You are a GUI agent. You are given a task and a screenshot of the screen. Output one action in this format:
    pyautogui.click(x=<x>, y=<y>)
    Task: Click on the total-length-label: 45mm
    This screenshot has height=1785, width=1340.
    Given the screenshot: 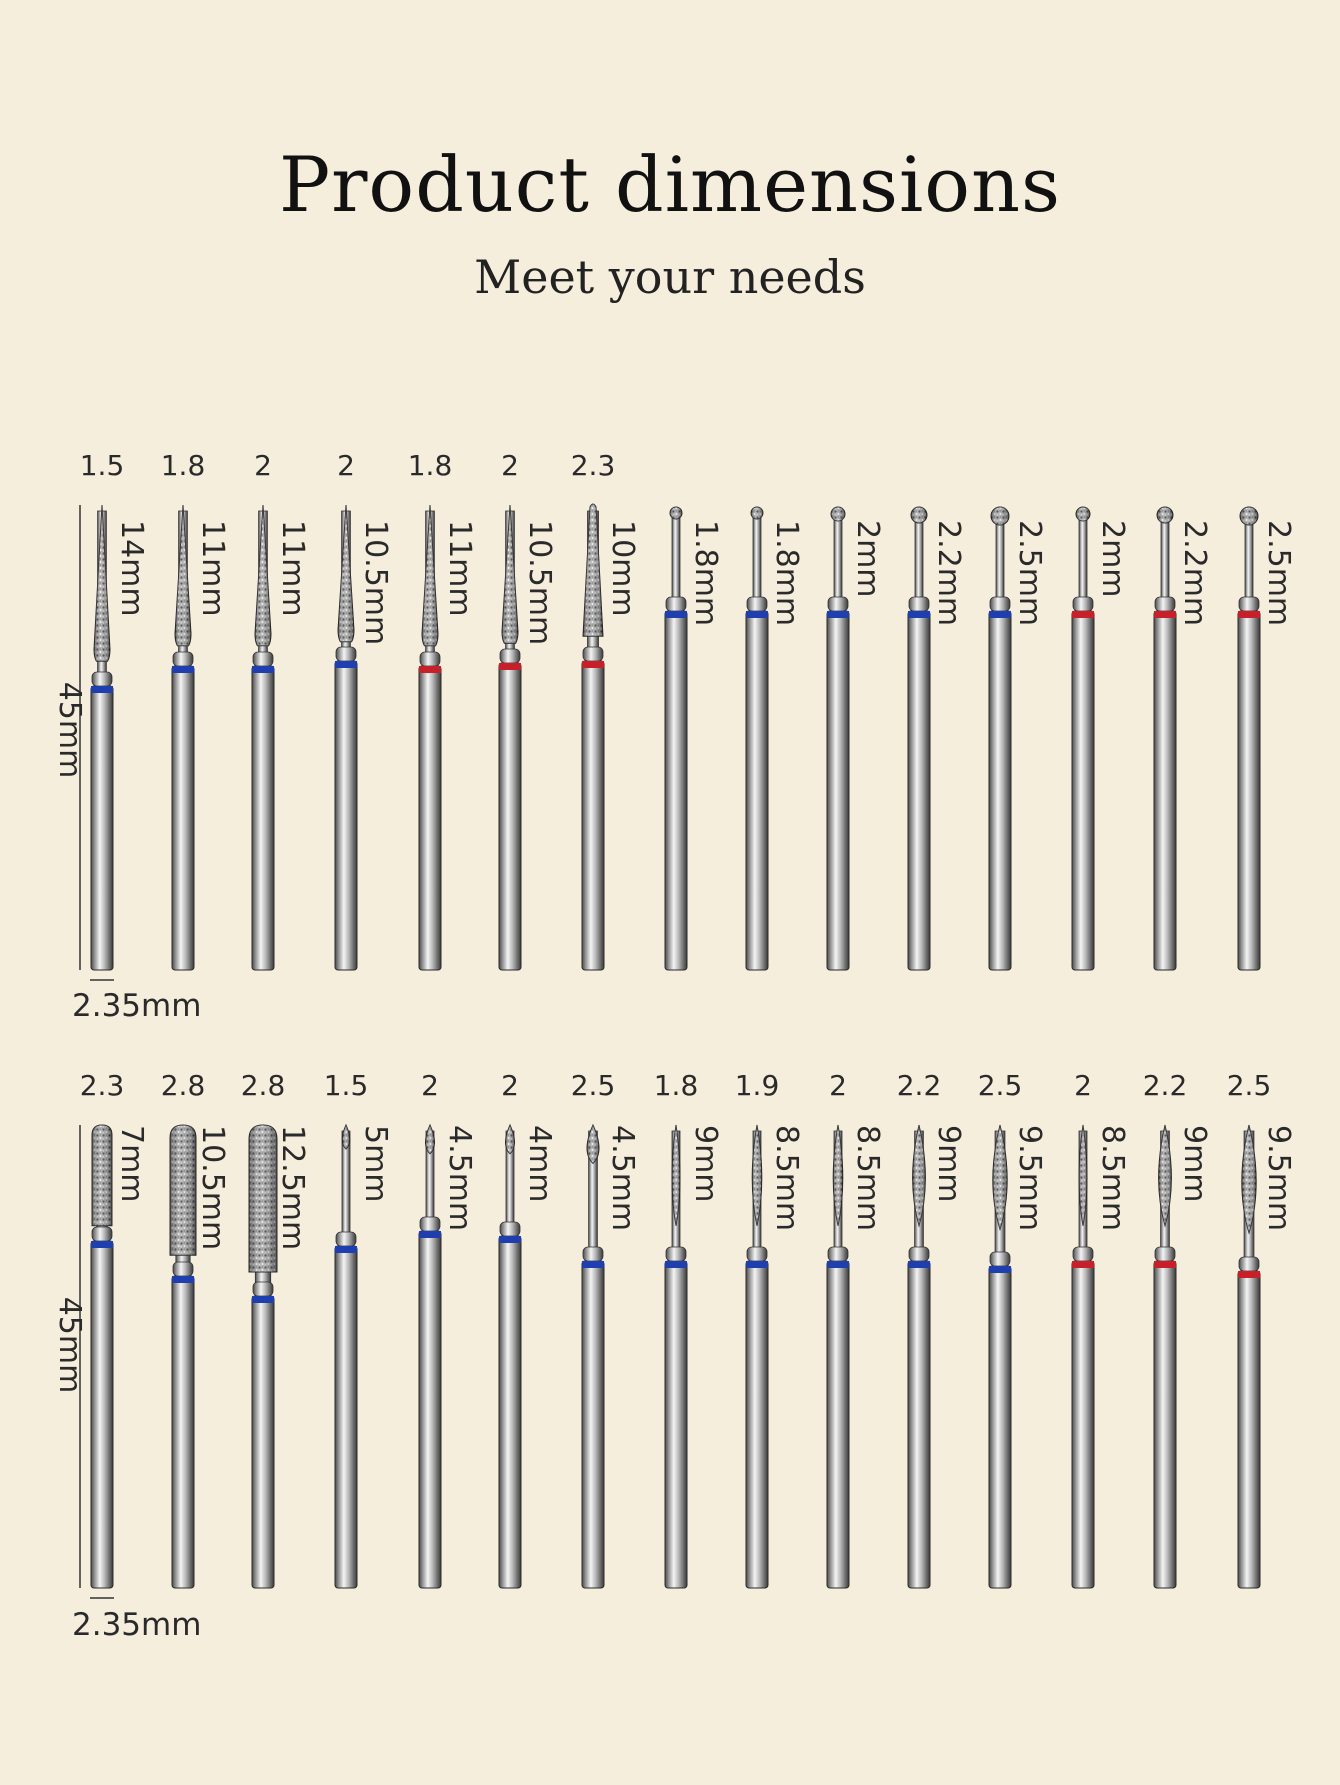 What is the action you would take?
    pyautogui.click(x=69, y=1345)
    